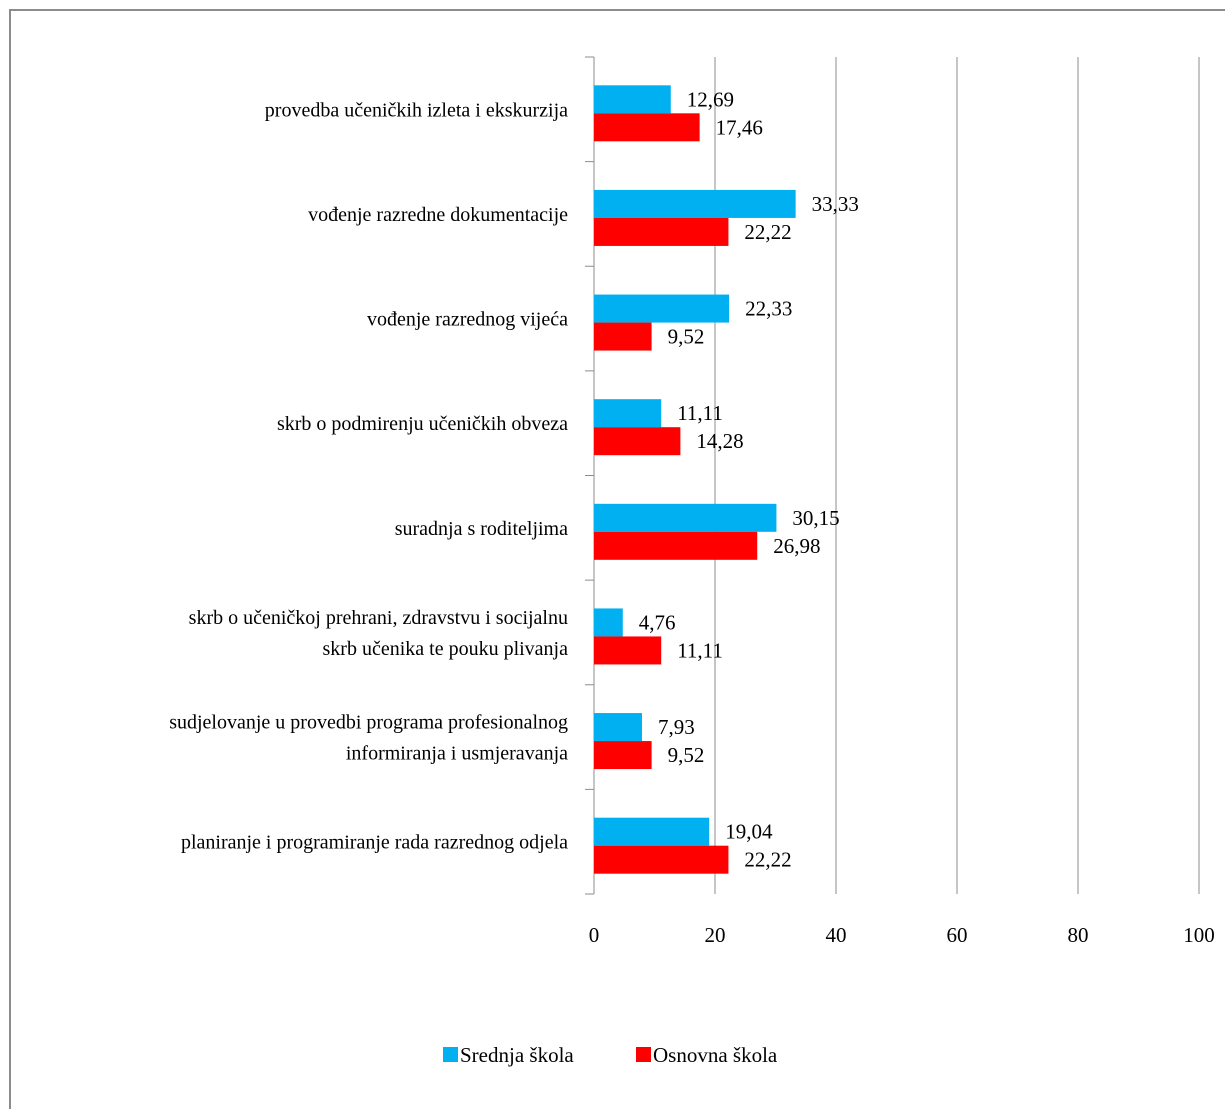 This screenshot has height=1111, width=1227. I want to click on category-label: vođenje razrednog vijeća, so click(467, 320).